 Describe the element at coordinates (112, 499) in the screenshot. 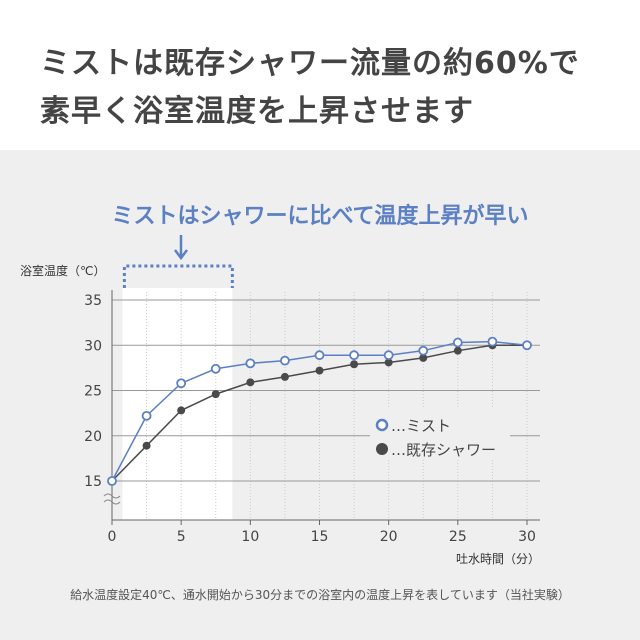

I see `axis-break-icon` at that location.